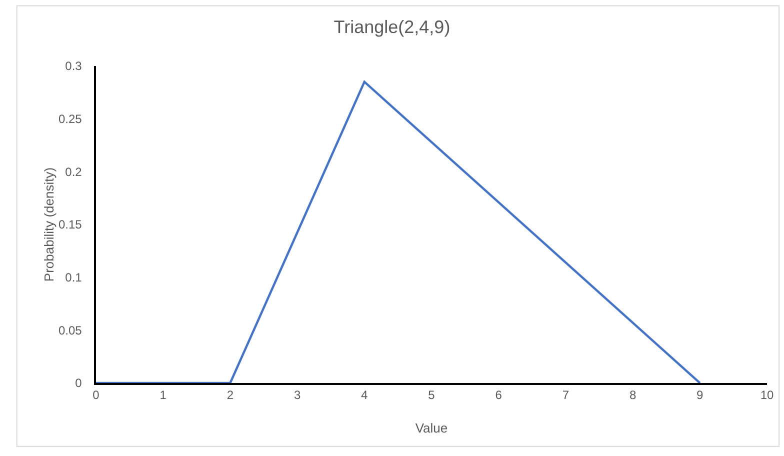 The width and height of the screenshot is (784, 456). I want to click on x-tick-label: 0, so click(96, 395).